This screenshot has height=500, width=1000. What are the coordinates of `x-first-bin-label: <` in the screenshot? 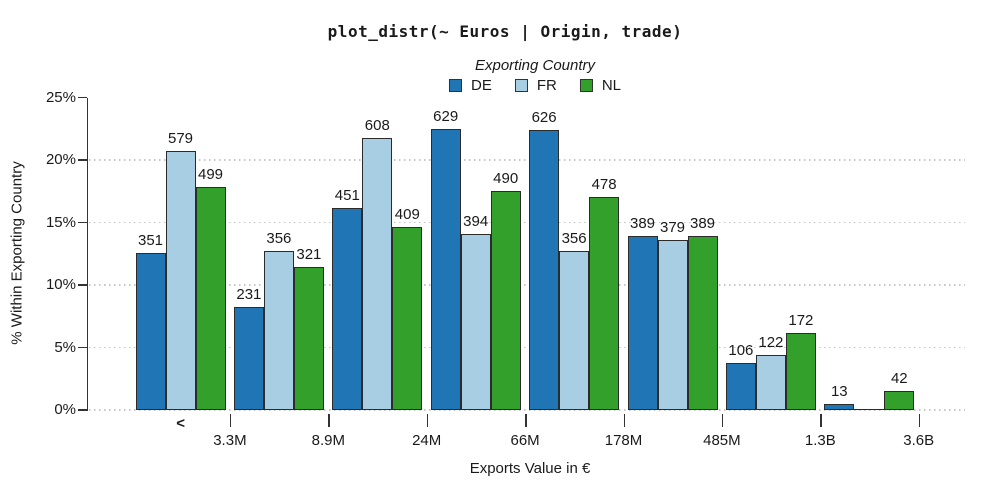 It's located at (181, 423).